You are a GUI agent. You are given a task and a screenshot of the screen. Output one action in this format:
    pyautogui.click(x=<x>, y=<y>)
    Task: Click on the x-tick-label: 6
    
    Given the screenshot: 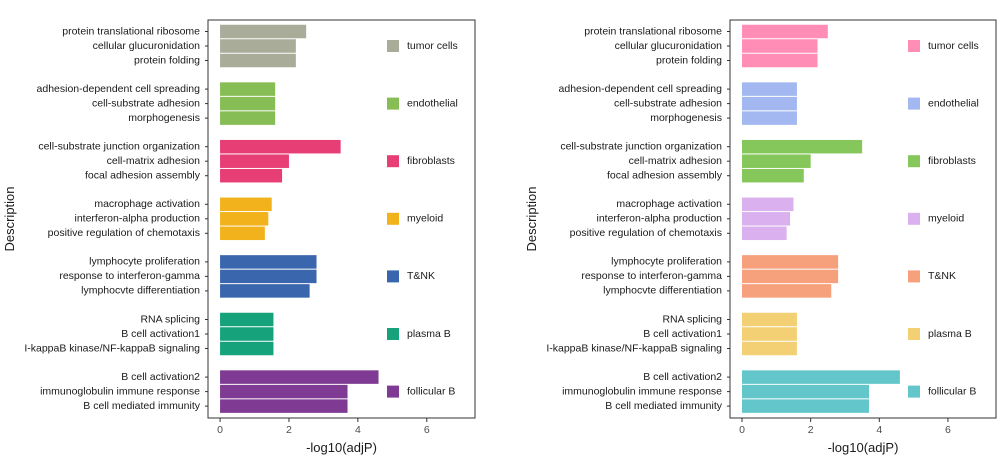 What is the action you would take?
    pyautogui.click(x=948, y=430)
    